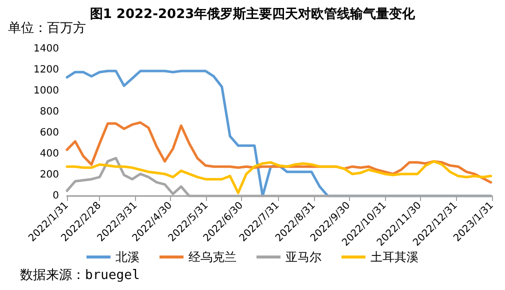 Image resolution: width=505 pixels, height=290 pixels. I want to click on legend-label: 亚马尔, so click(304, 257).